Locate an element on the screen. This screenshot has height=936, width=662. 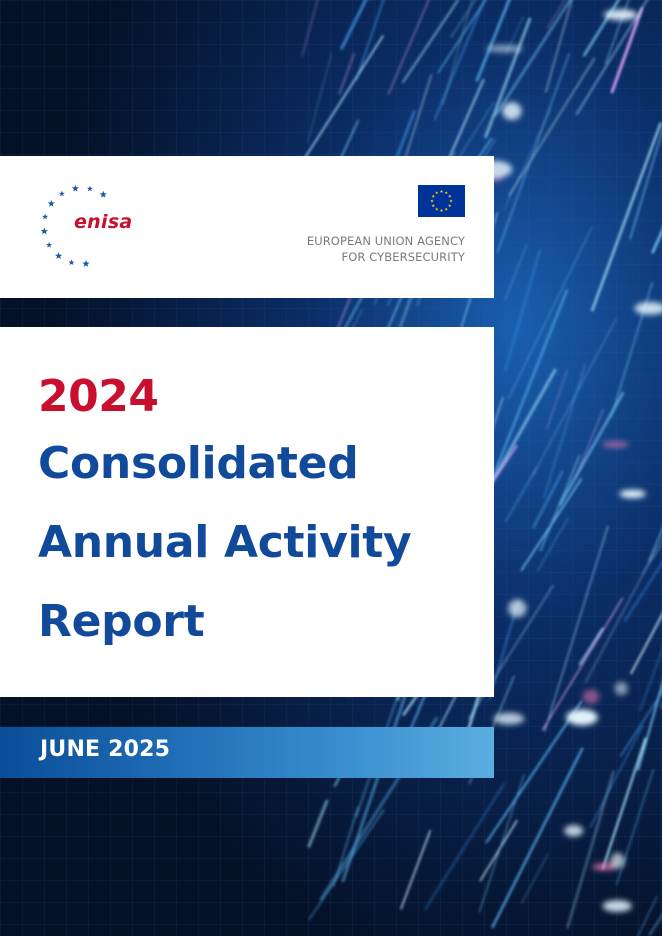
report-title-line-3: Report is located at coordinates (121, 621).